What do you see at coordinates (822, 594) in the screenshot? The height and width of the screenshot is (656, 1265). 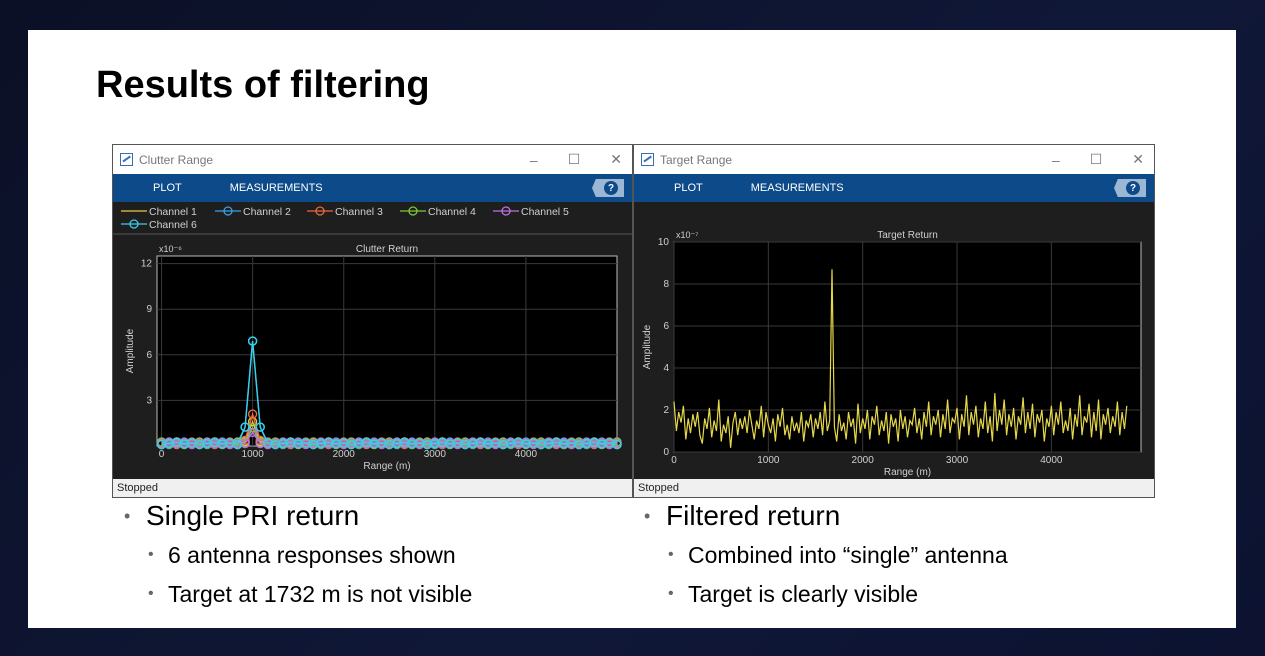 I see `bullet-sub: Target is clearly visible` at bounding box center [822, 594].